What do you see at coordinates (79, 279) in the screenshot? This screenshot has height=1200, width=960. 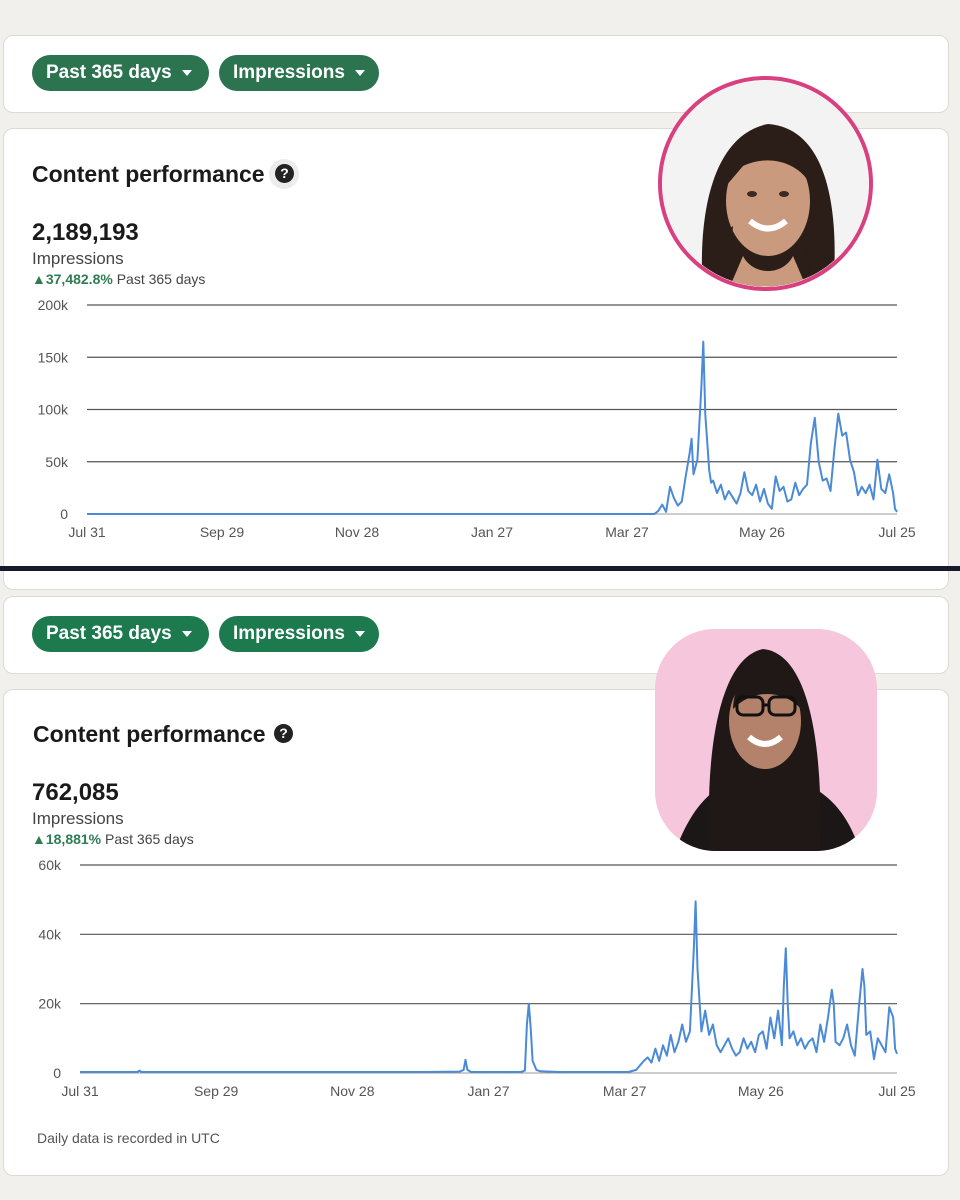 I see `change-percent: 37,482.8%` at bounding box center [79, 279].